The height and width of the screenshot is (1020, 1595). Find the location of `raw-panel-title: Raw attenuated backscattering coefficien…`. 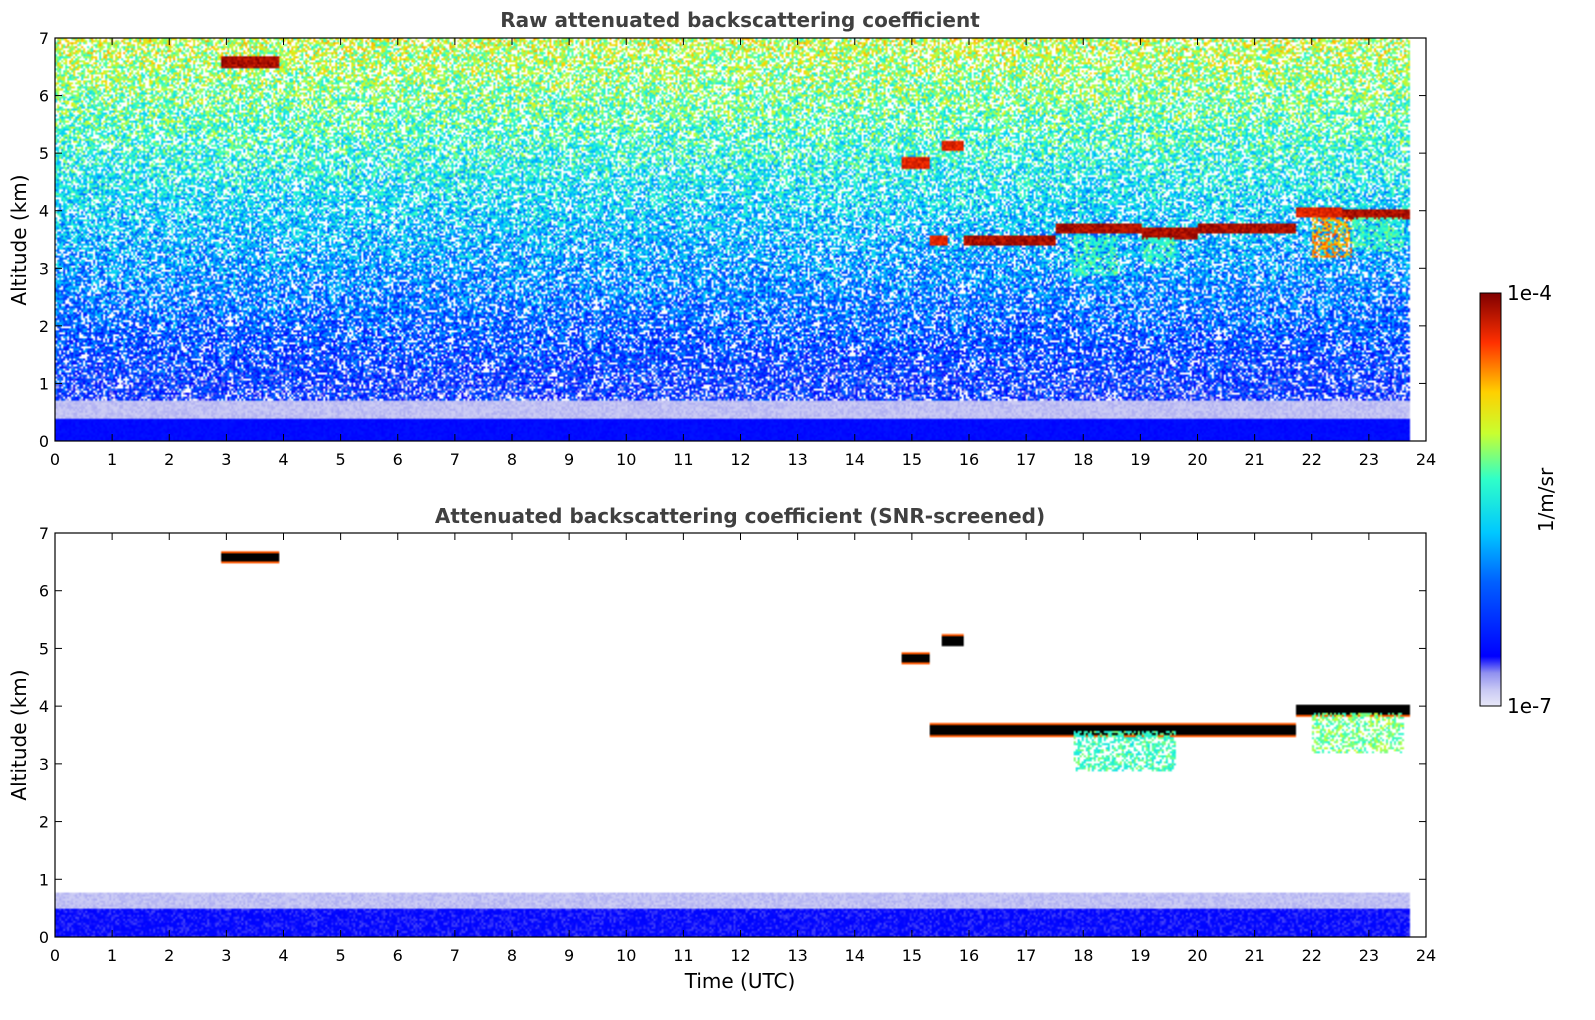

raw-panel-title: Raw attenuated backscattering coefficien… is located at coordinates (740, 20).